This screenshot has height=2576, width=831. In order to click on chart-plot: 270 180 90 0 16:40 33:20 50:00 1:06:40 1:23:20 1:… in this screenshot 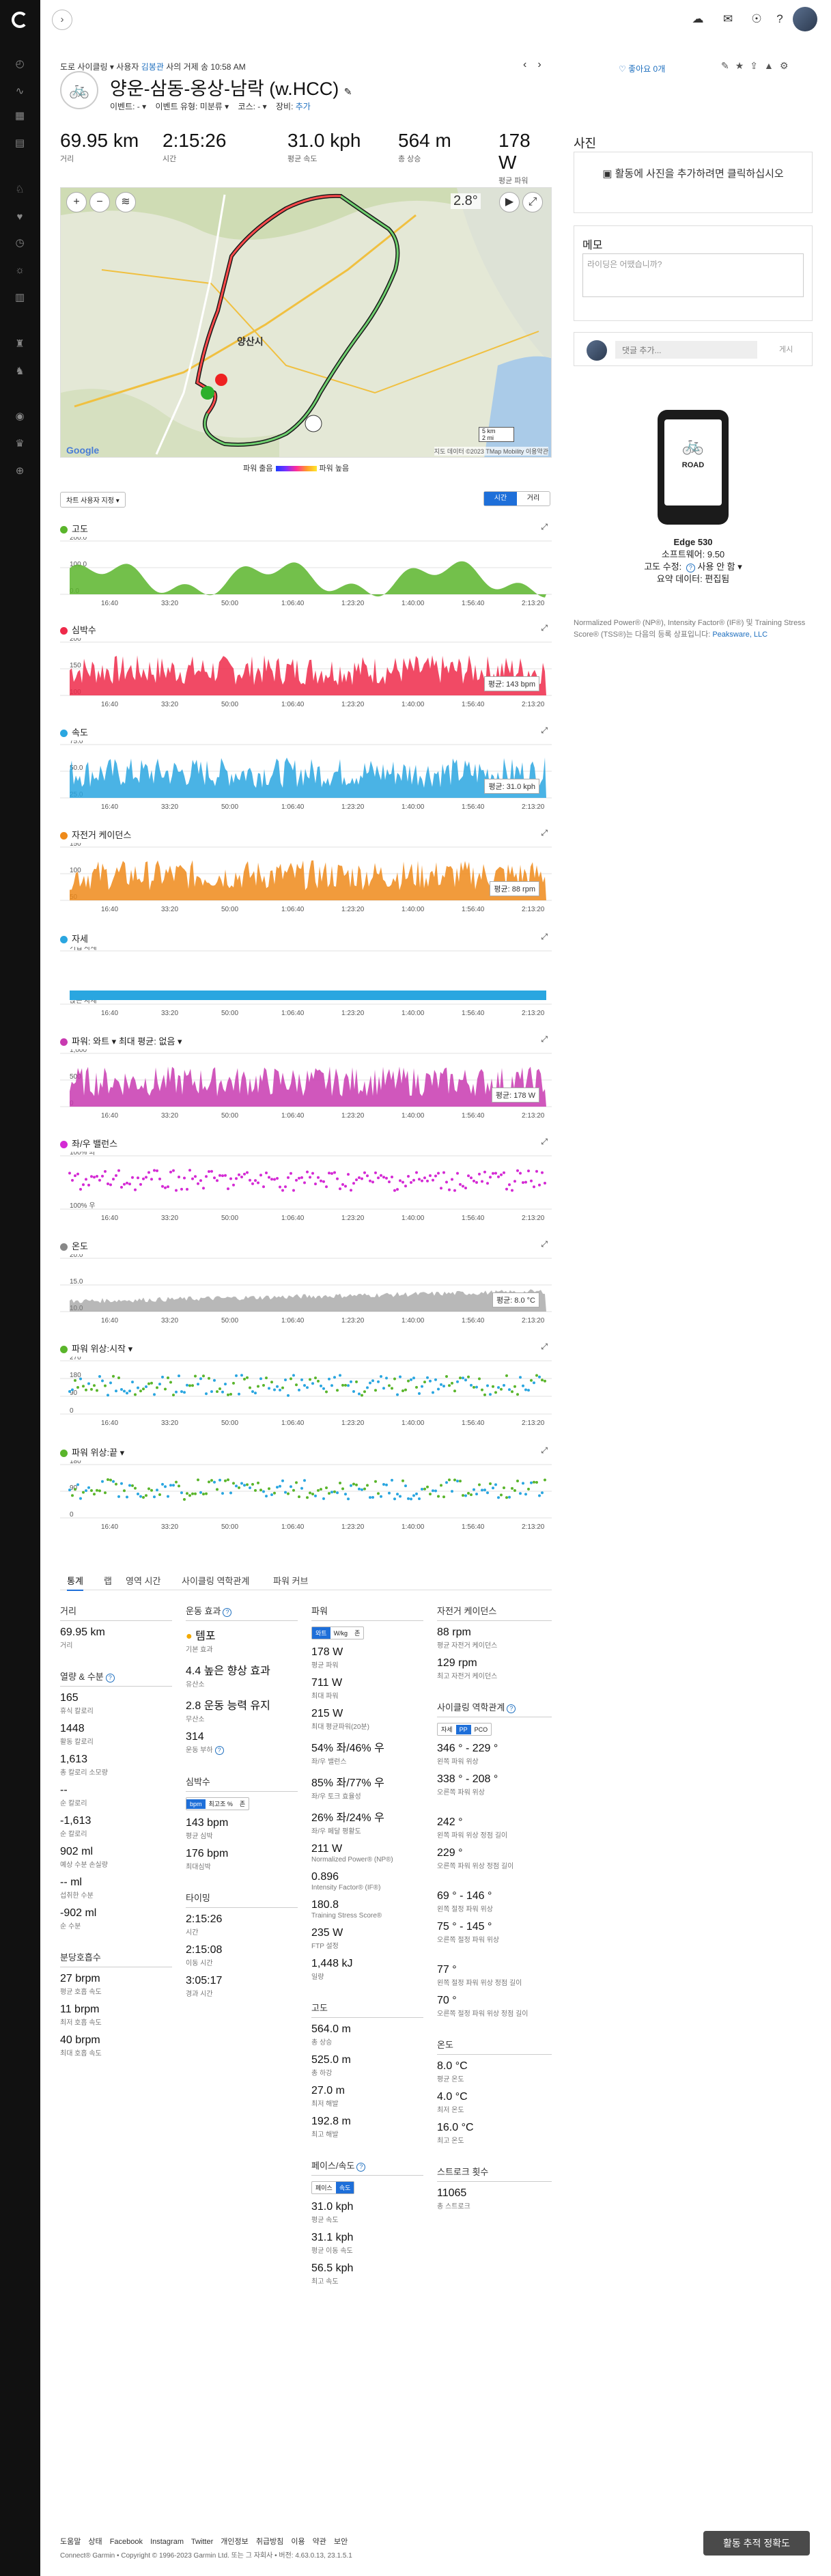, I will do `click(306, 1395)`.